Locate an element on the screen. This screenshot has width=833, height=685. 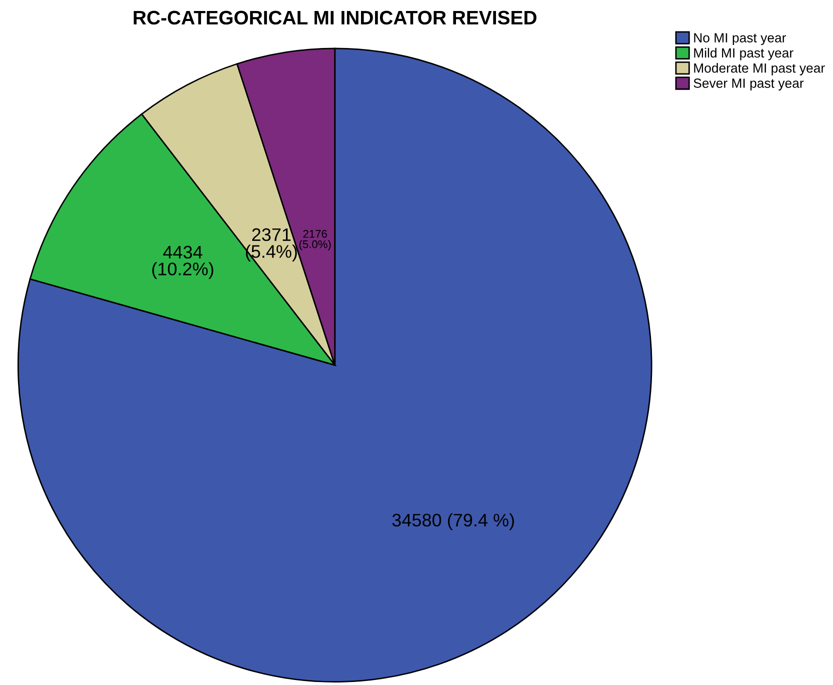
legend-label: No MI past year is located at coordinates (740, 39).